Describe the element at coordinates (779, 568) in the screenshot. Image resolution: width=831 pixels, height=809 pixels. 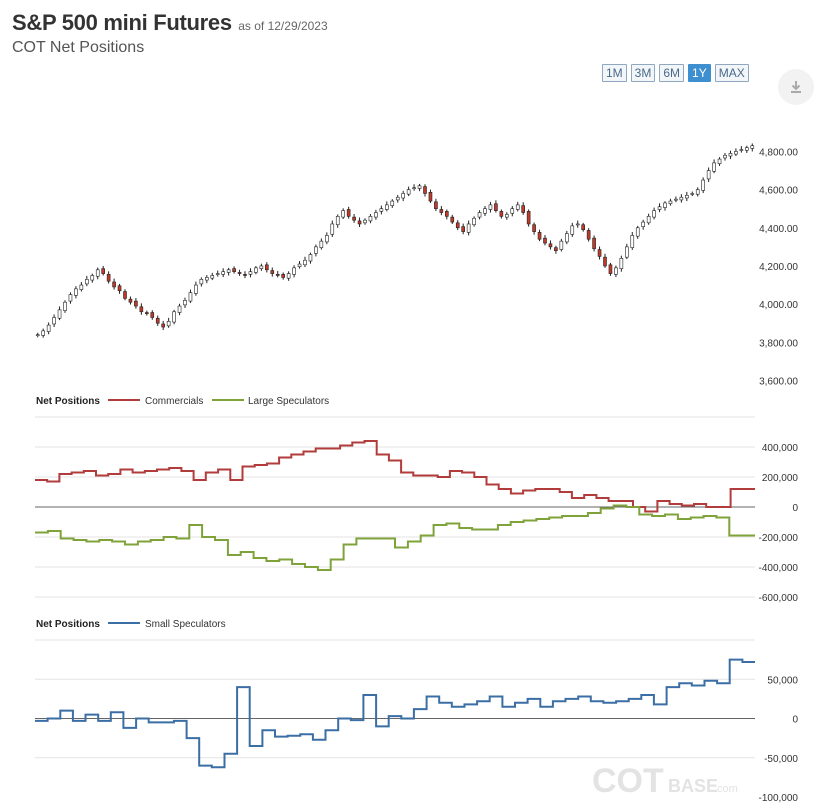
I see `y-tick-label: -400,000` at that location.